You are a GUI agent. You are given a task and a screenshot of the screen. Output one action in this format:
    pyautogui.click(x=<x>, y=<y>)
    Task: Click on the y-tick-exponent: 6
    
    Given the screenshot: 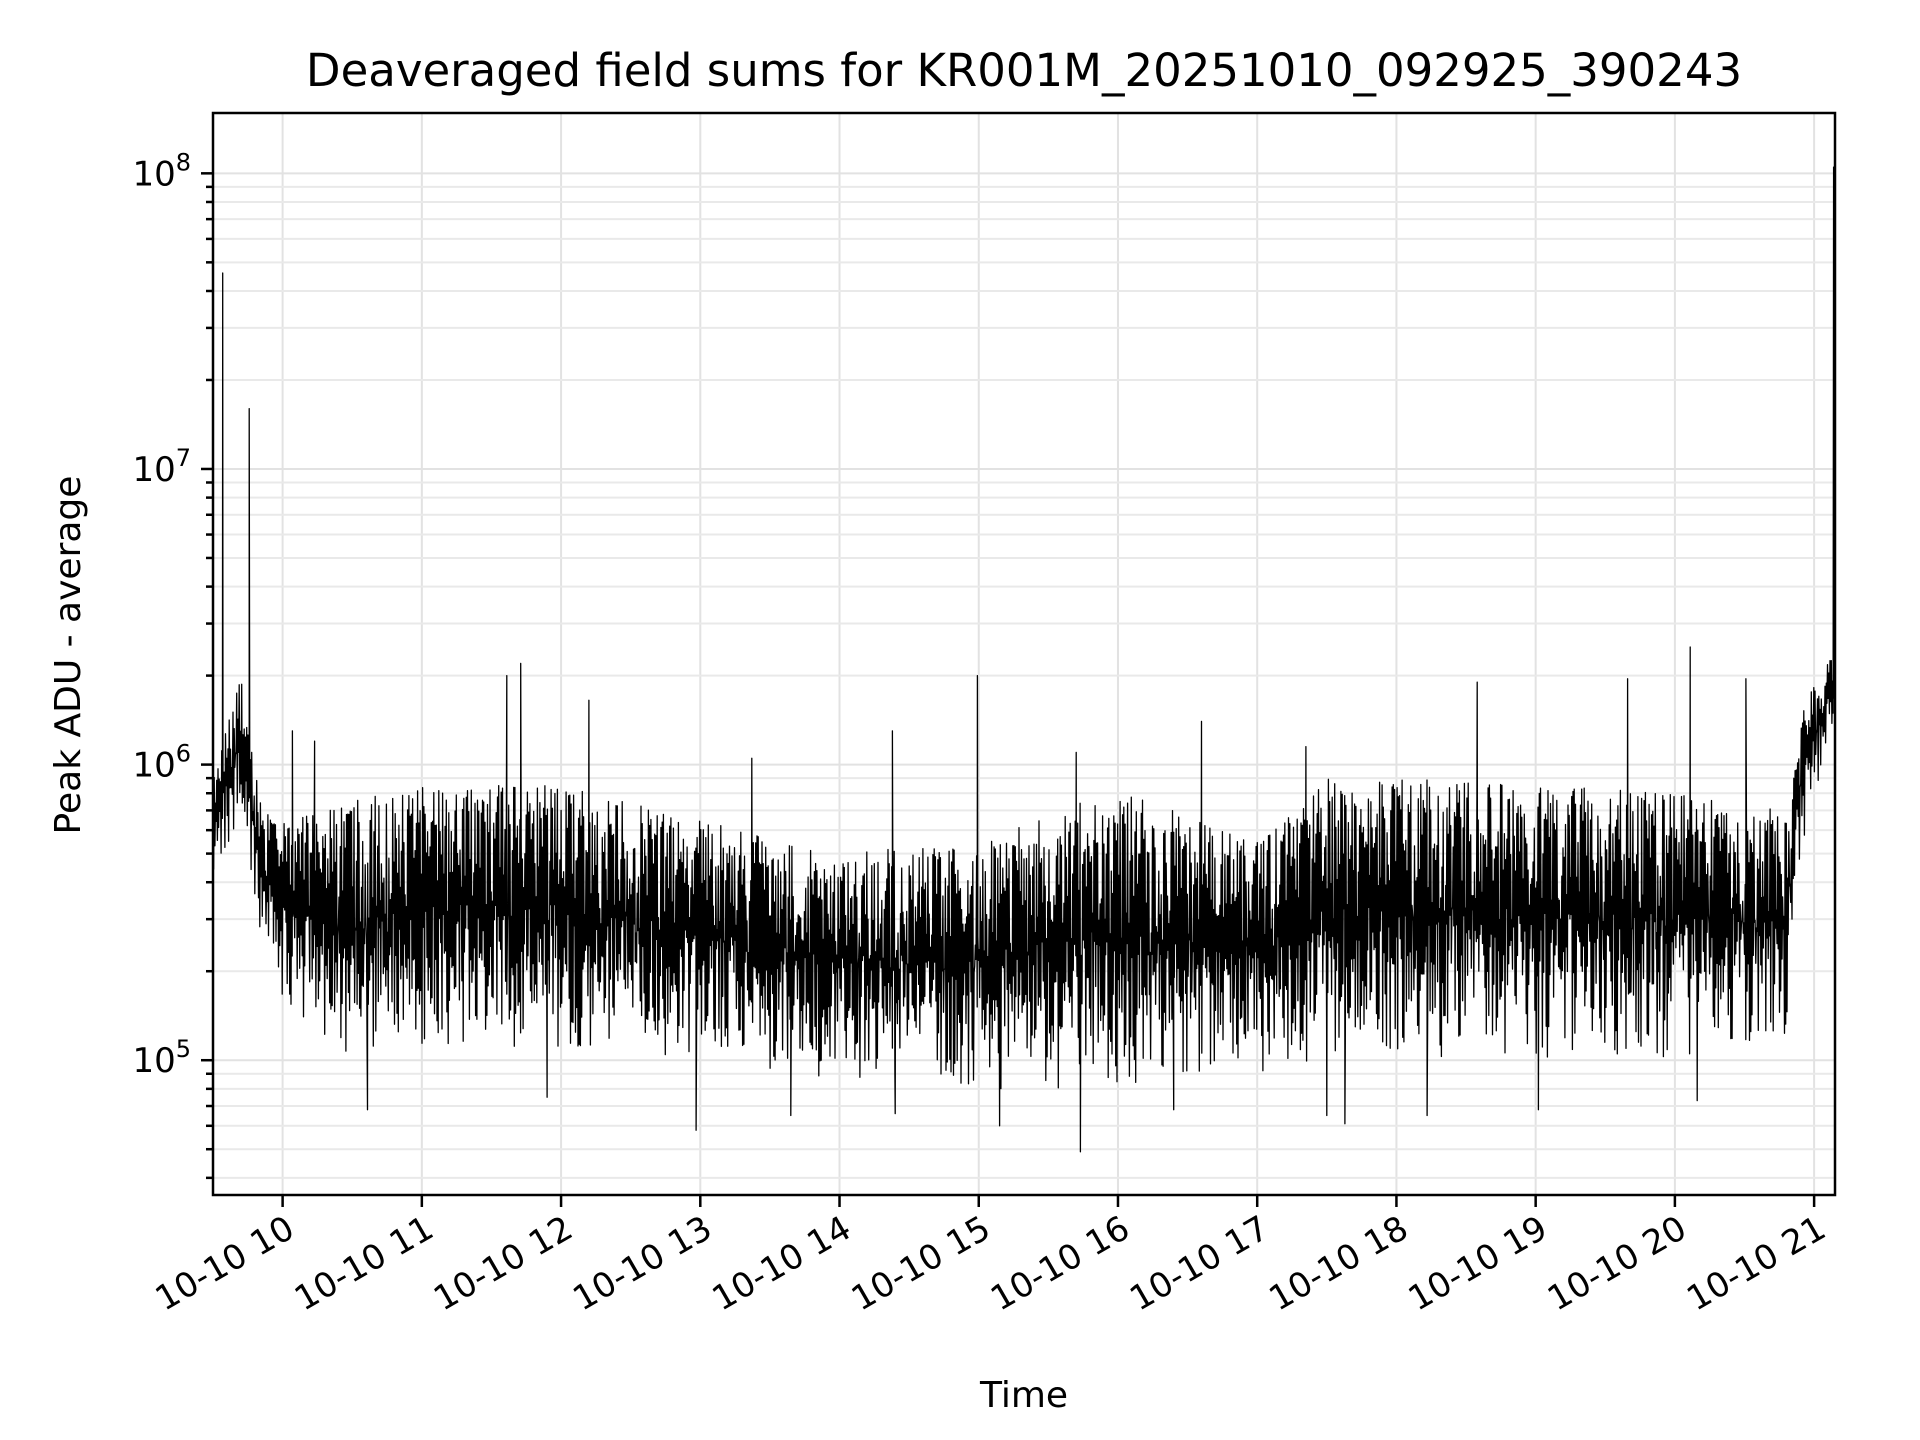 What is the action you would take?
    pyautogui.click(x=183, y=754)
    